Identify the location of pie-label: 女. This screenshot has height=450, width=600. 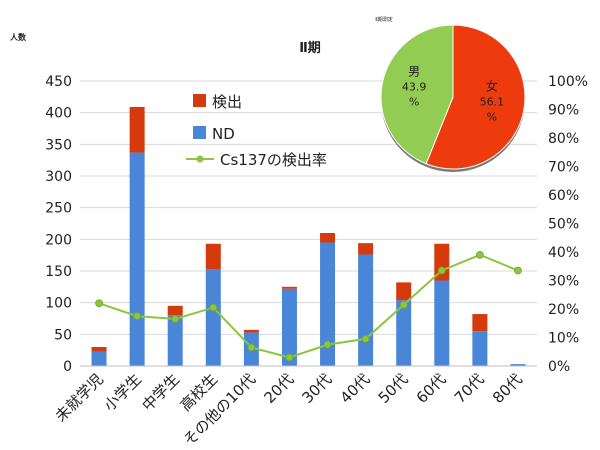
(492, 86).